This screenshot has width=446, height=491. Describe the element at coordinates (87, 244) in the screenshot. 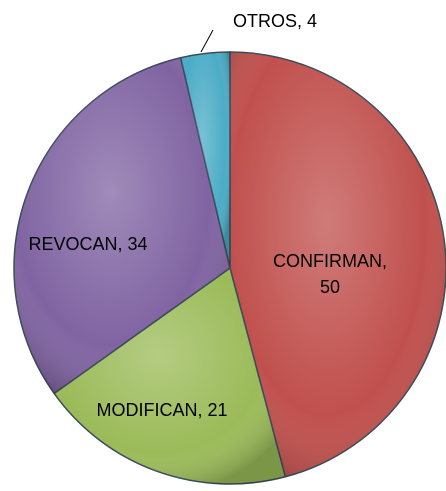

I see `data-label: REVOCAN, 34` at that location.